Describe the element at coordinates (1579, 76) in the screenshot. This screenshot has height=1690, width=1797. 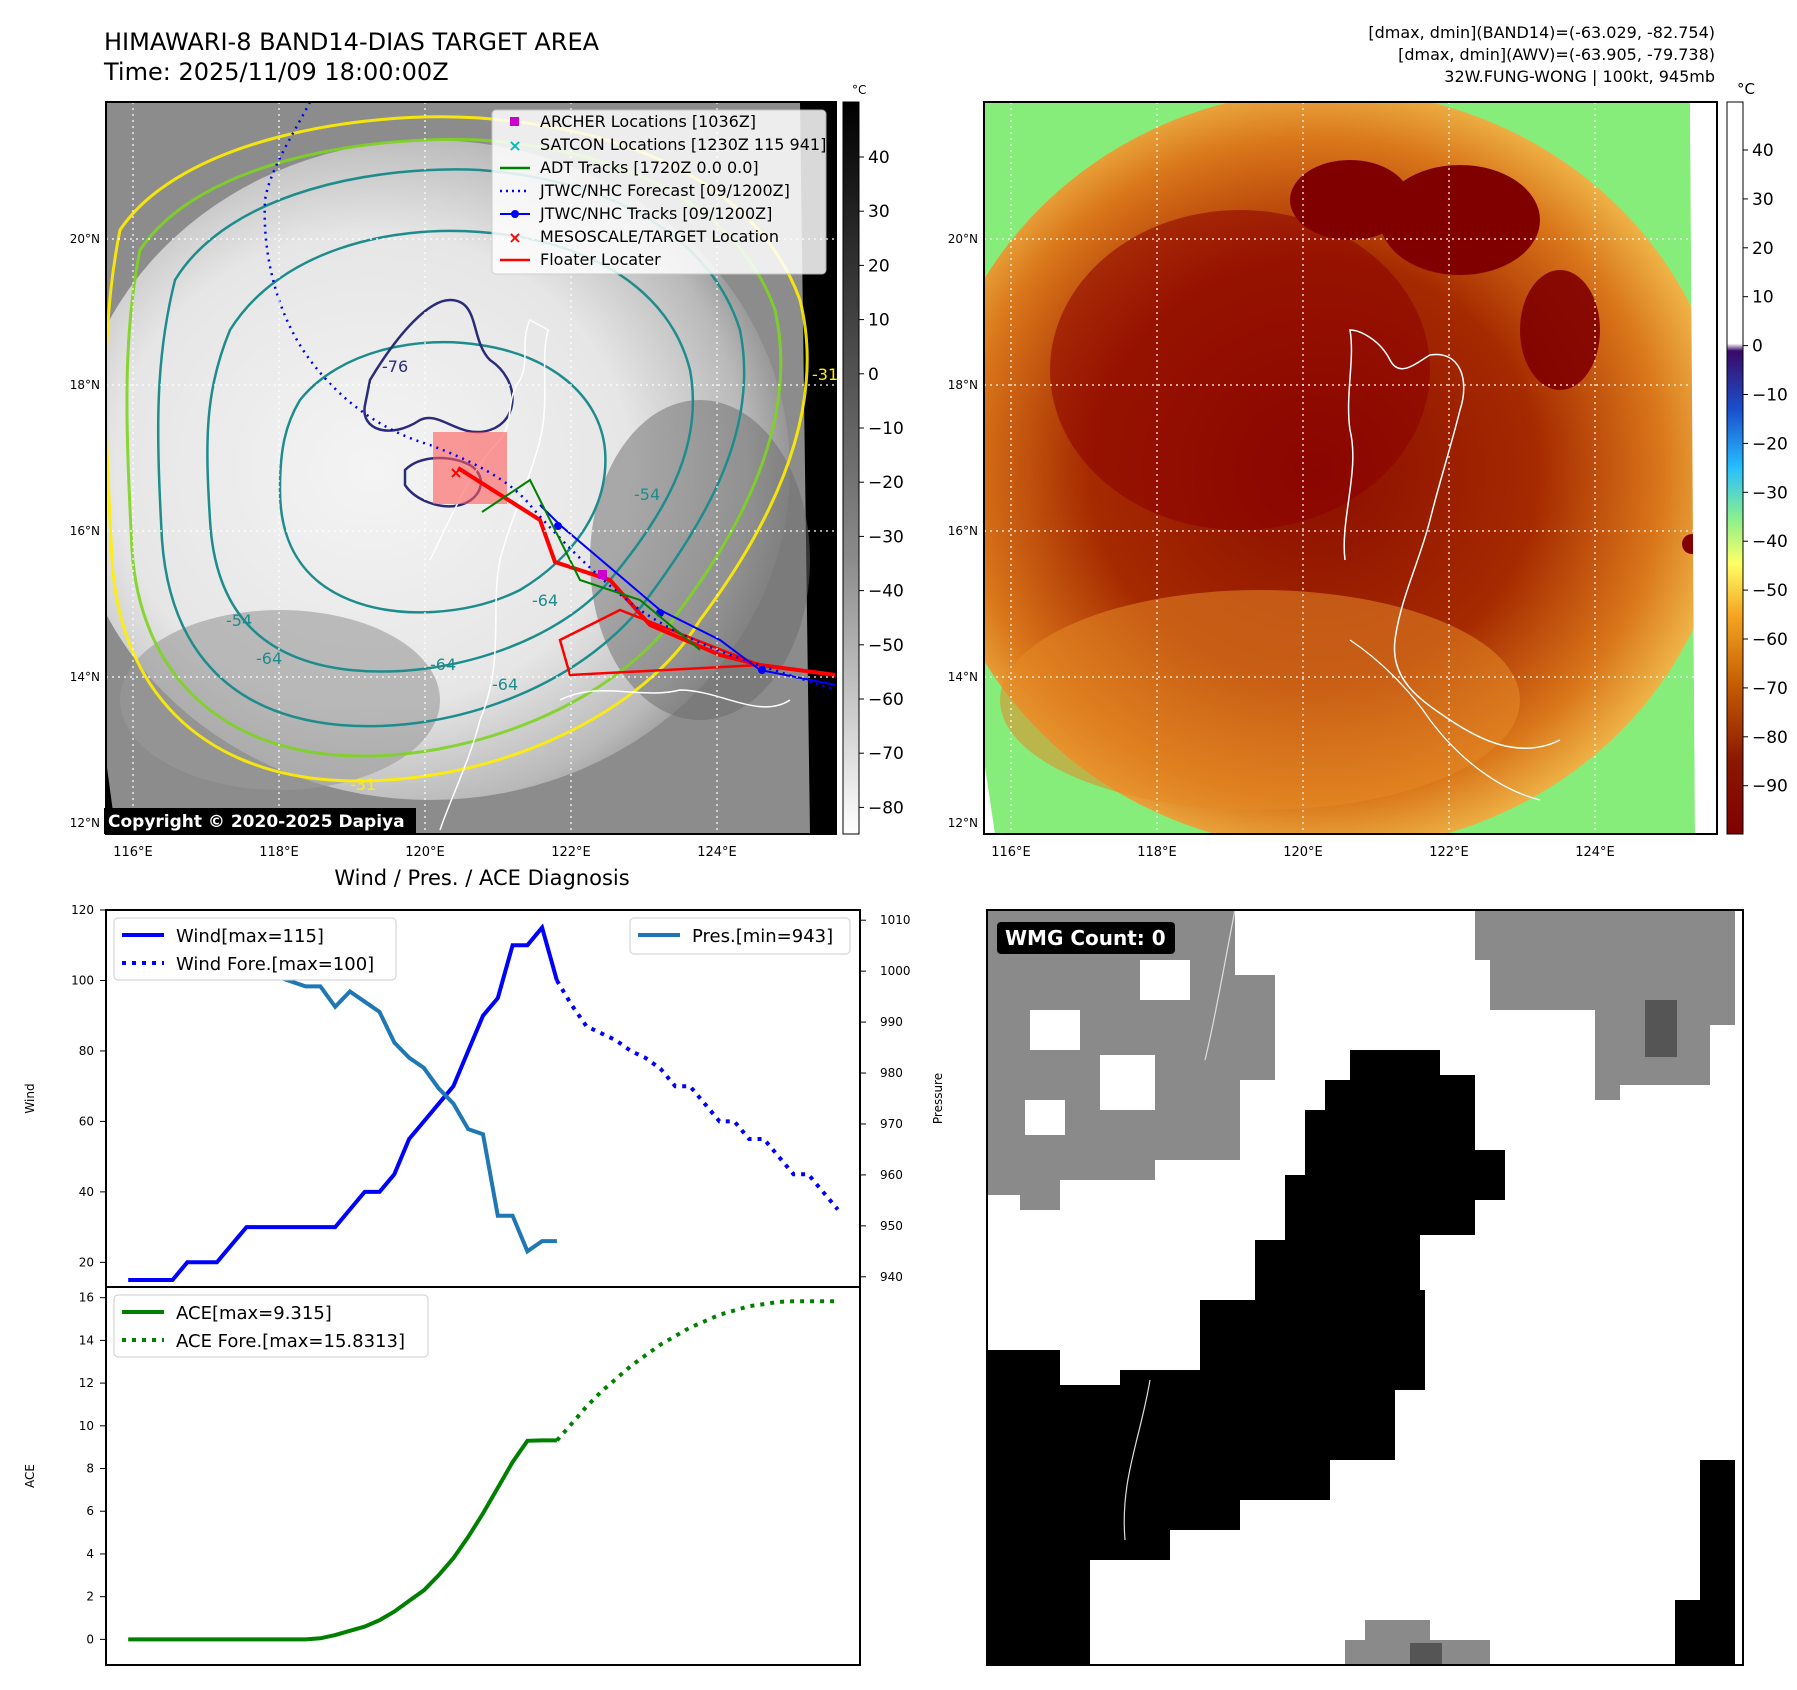
I see `info-line-3: 32W.FUNG-WONG | 100kt, 945mb` at that location.